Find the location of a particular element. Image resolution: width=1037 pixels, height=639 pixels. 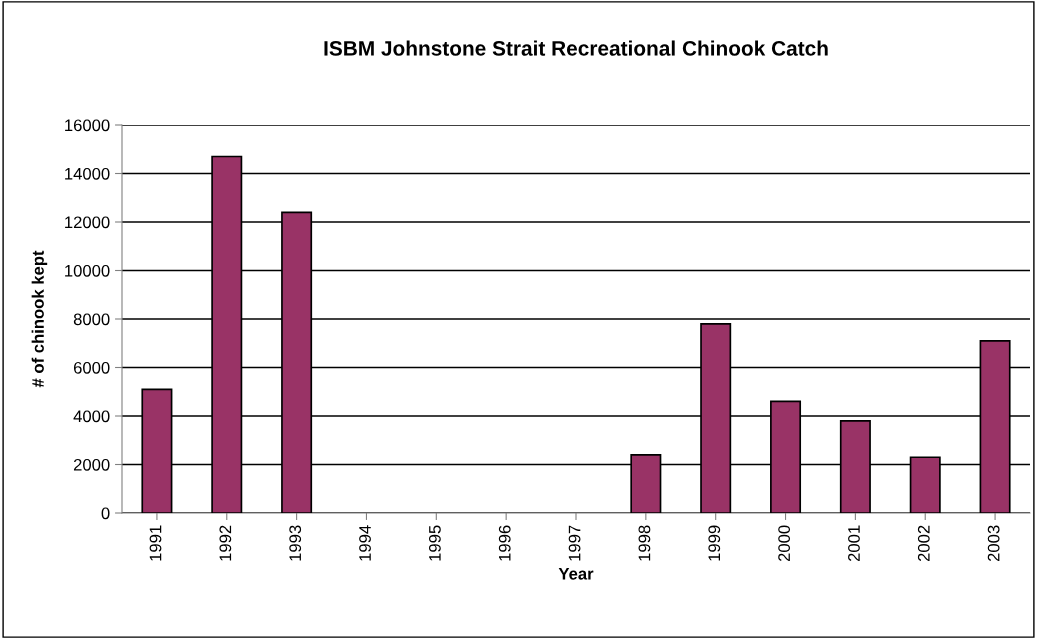

x-tick-label: 1997 is located at coordinates (574, 543).